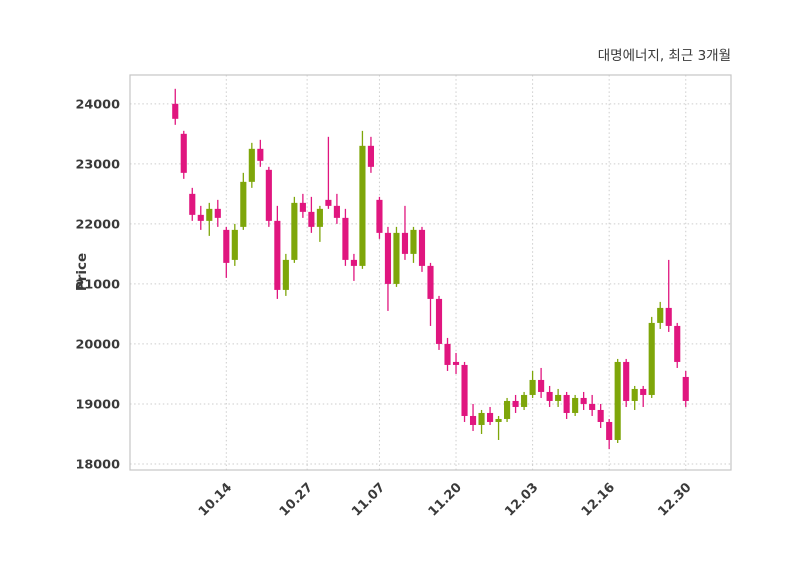 The height and width of the screenshot is (575, 800). What do you see at coordinates (82, 272) in the screenshot?
I see `y-axis-label: Price` at bounding box center [82, 272].